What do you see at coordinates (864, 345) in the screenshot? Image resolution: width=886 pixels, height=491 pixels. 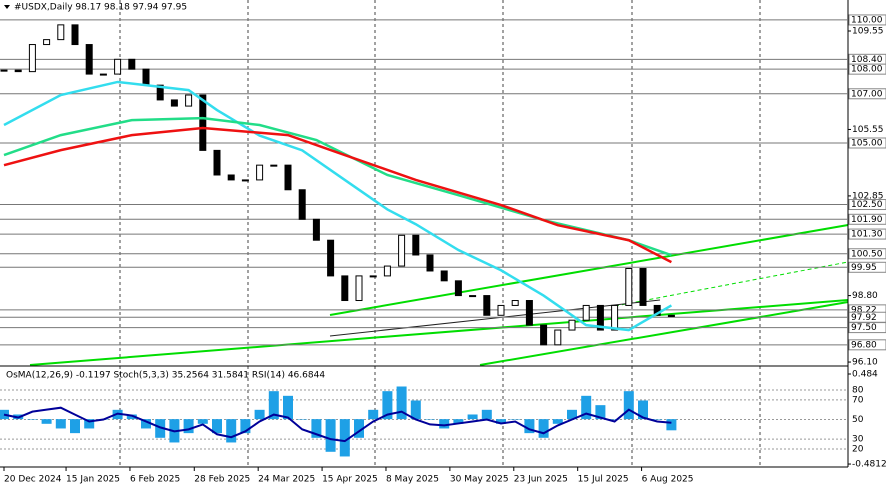 I see `level-label: 96.80` at bounding box center [864, 345].